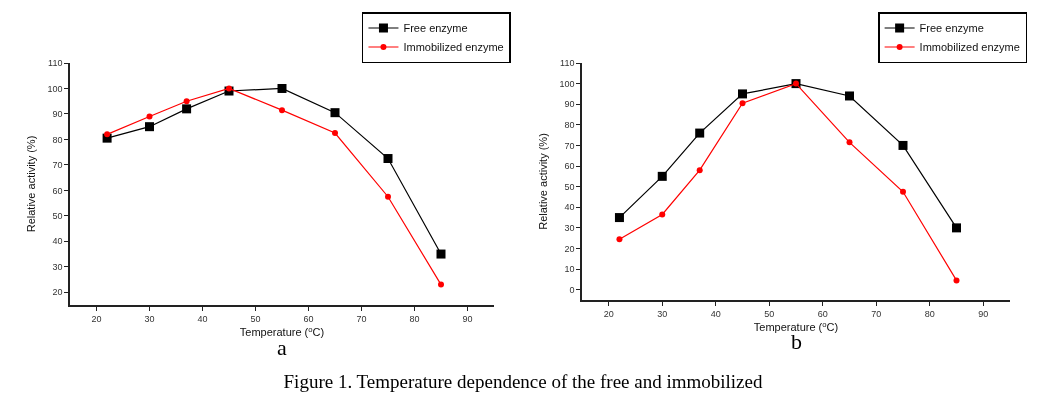 The width and height of the screenshot is (1046, 395). Describe the element at coordinates (796, 326) in the screenshot. I see `x-axis-title: Temperature ($^{o}$C)` at that location.